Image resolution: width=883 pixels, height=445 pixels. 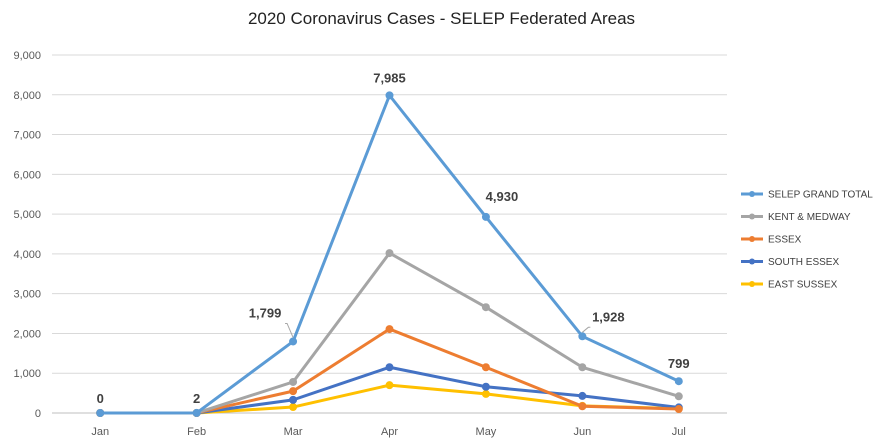 What do you see at coordinates (803, 285) in the screenshot?
I see `legend-label: EAST SUSSEX` at bounding box center [803, 285].